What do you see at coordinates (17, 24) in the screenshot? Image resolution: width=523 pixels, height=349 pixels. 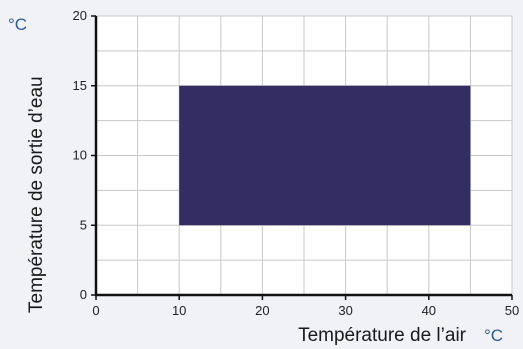 I see `y-axis-unit: °C` at bounding box center [17, 24].